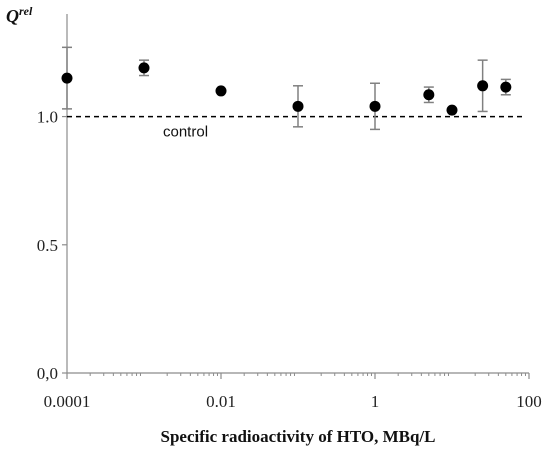 This screenshot has height=453, width=550. Describe the element at coordinates (26, 11) in the screenshot. I see `y-axis-title-sup: rel` at that location.